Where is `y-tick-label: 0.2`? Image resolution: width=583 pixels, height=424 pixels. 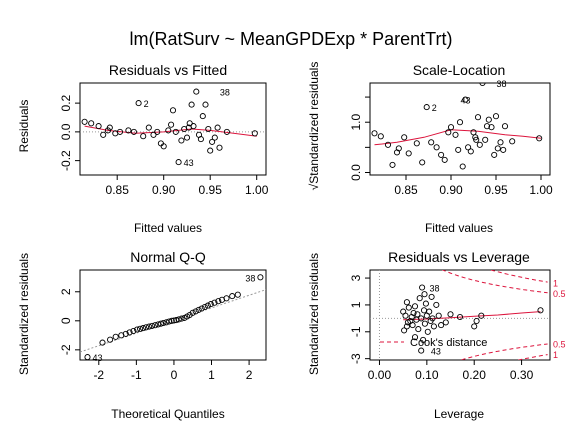
y-tick-label: 0.2 is located at coordinates (66, 102).